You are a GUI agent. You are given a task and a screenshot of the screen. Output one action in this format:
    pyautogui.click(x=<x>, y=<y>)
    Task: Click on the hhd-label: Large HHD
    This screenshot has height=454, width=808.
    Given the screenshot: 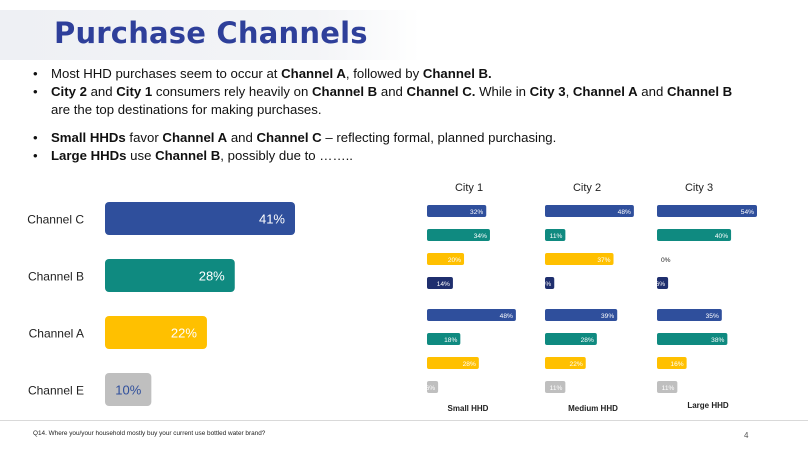 What is the action you would take?
    pyautogui.click(x=708, y=405)
    